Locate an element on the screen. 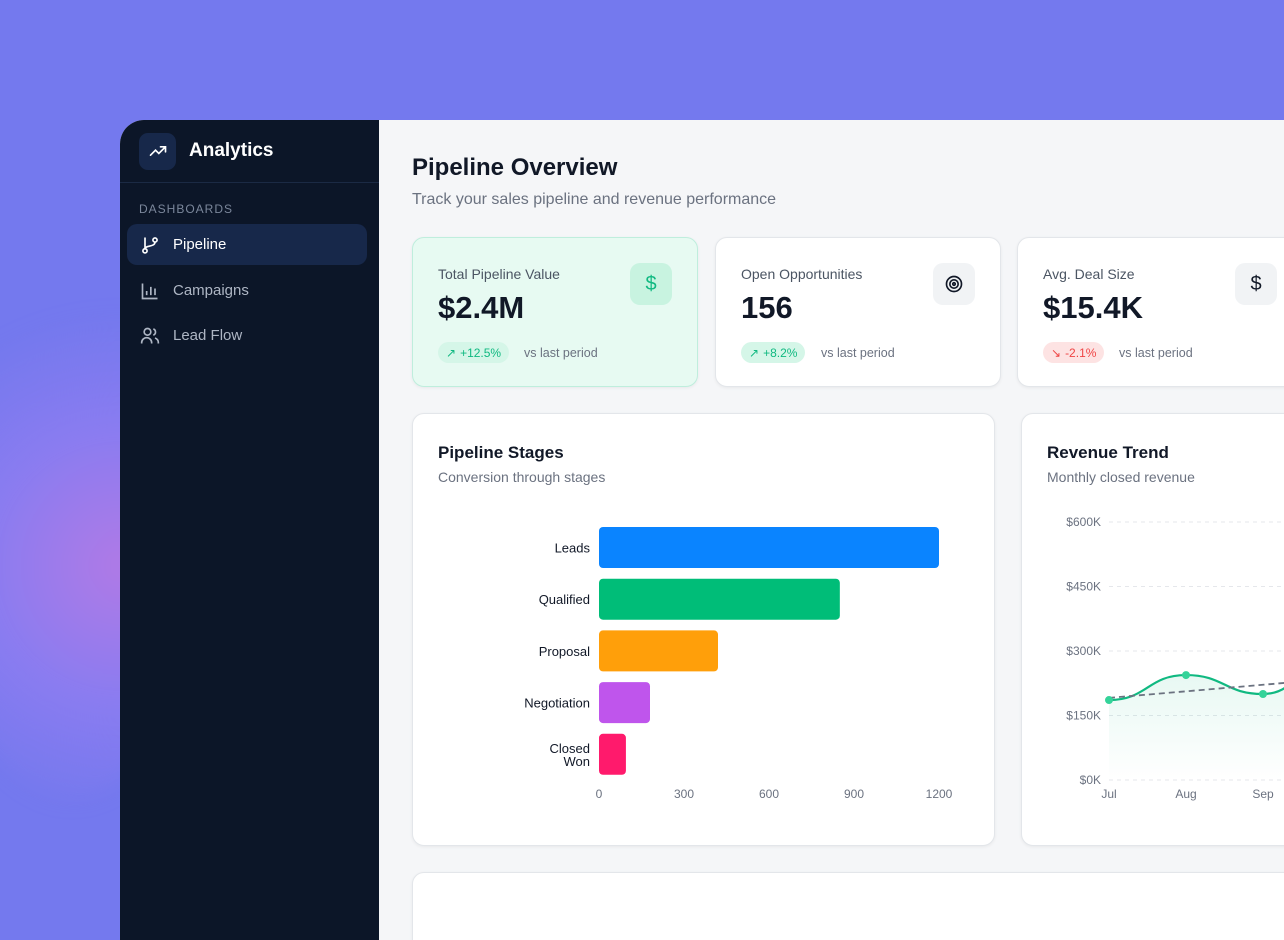 Image resolution: width=1284 pixels, height=940 pixels. change-badge: ↗ +8.2% is located at coordinates (773, 352).